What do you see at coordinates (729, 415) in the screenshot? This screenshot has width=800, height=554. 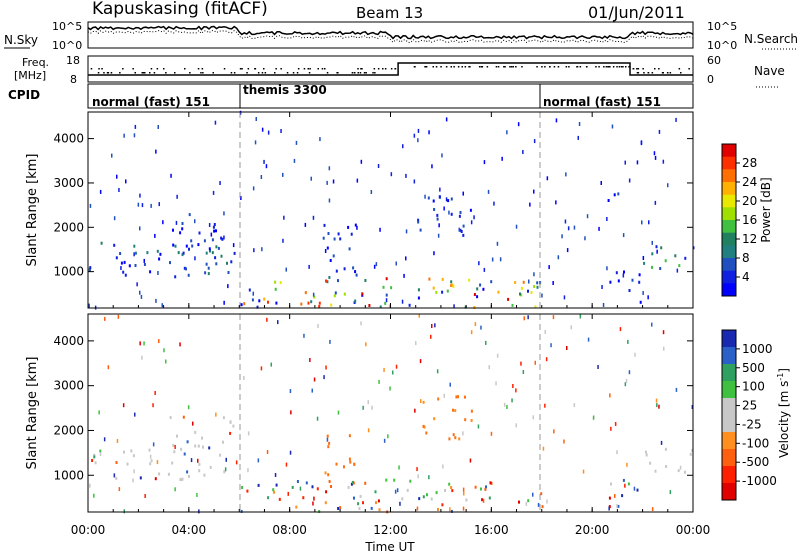 I see `colorbar-frame` at bounding box center [729, 415].